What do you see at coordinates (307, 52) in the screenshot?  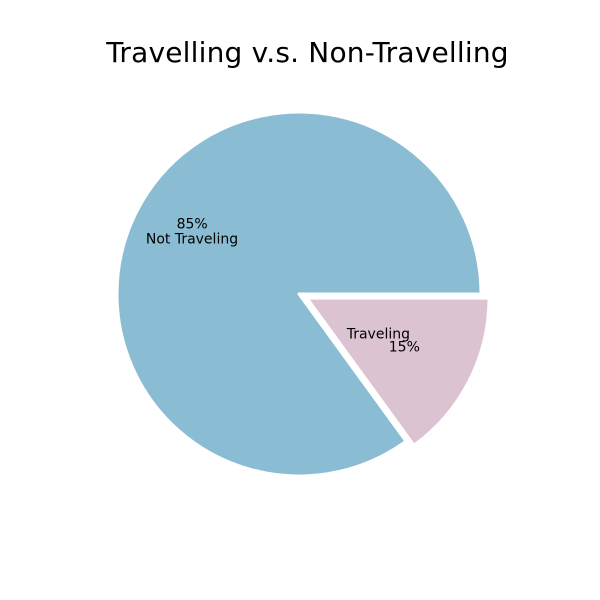 I see `chart-title: Travelling v.s. Non-Travelling` at bounding box center [307, 52].